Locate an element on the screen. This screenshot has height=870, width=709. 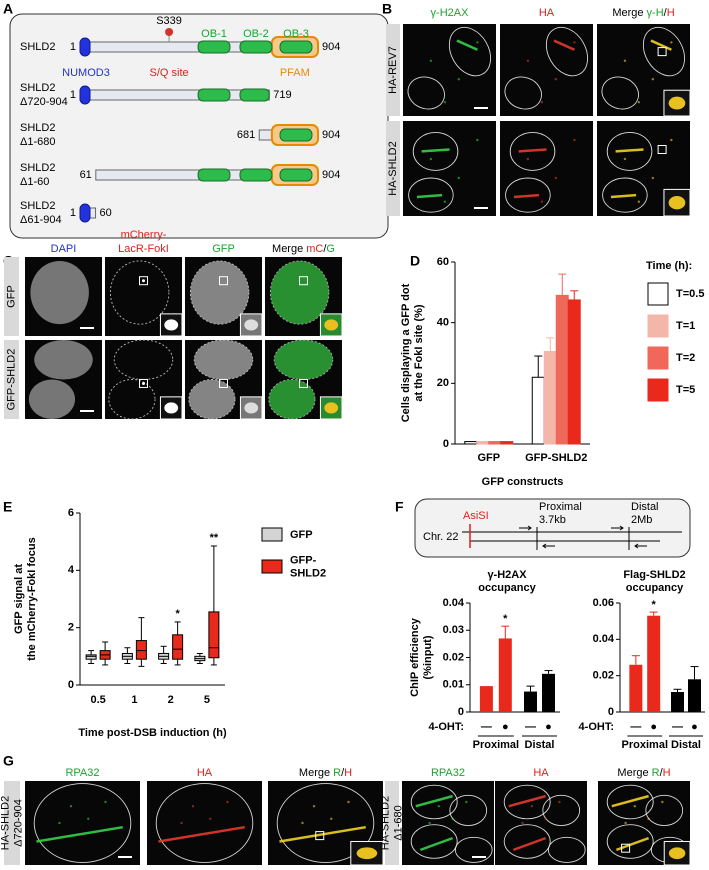
x-tick-label: 0.5 is located at coordinates (97, 700).